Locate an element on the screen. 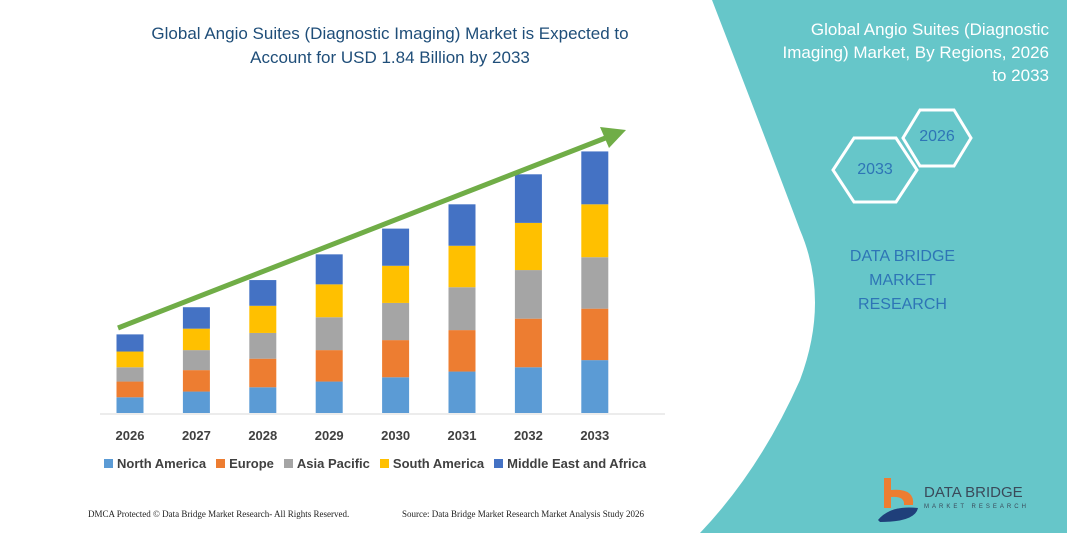 This screenshot has height=533, width=1067. logo-subtext: MARKET RESEARCH is located at coordinates (976, 507).